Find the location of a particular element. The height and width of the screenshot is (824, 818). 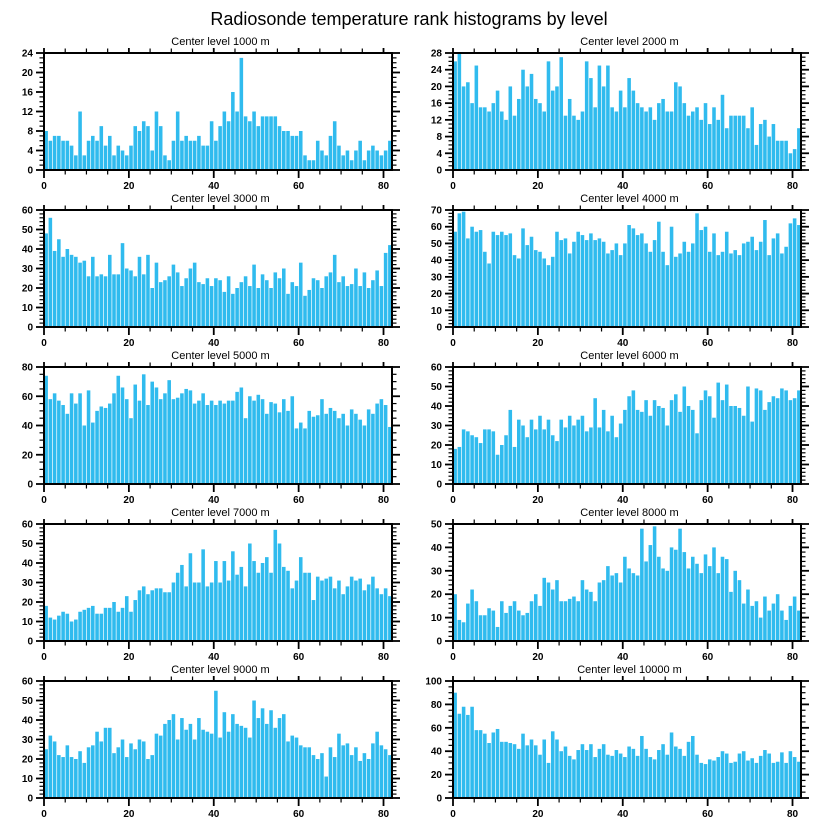

svg-text: 12 is located at coordinates (437, 120).